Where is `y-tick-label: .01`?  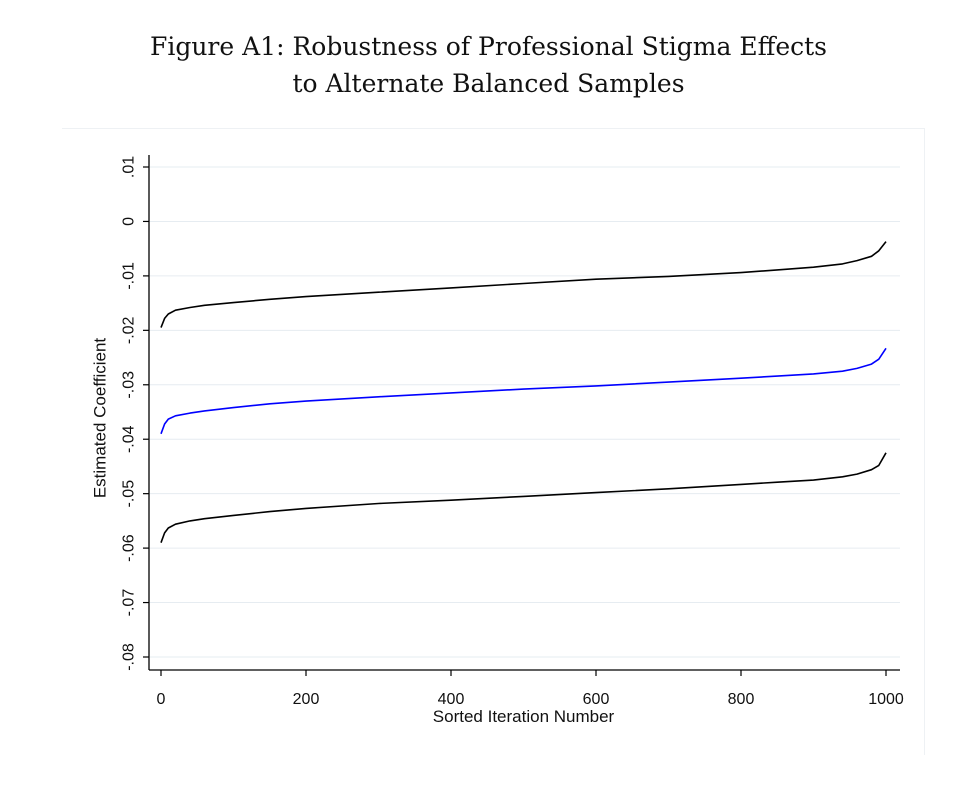
y-tick-label: .01 is located at coordinates (129, 167).